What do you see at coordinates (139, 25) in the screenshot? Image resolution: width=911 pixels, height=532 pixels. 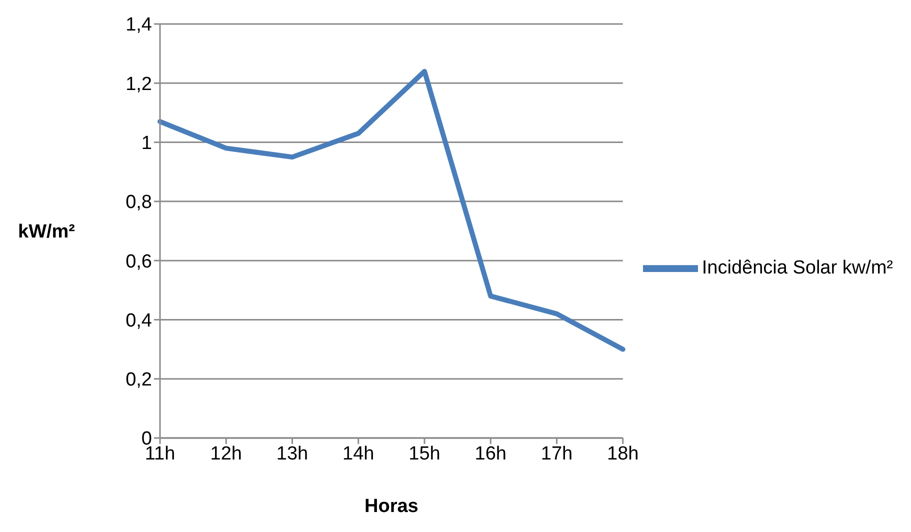 I see `y-tick-label: 1,4` at bounding box center [139, 25].